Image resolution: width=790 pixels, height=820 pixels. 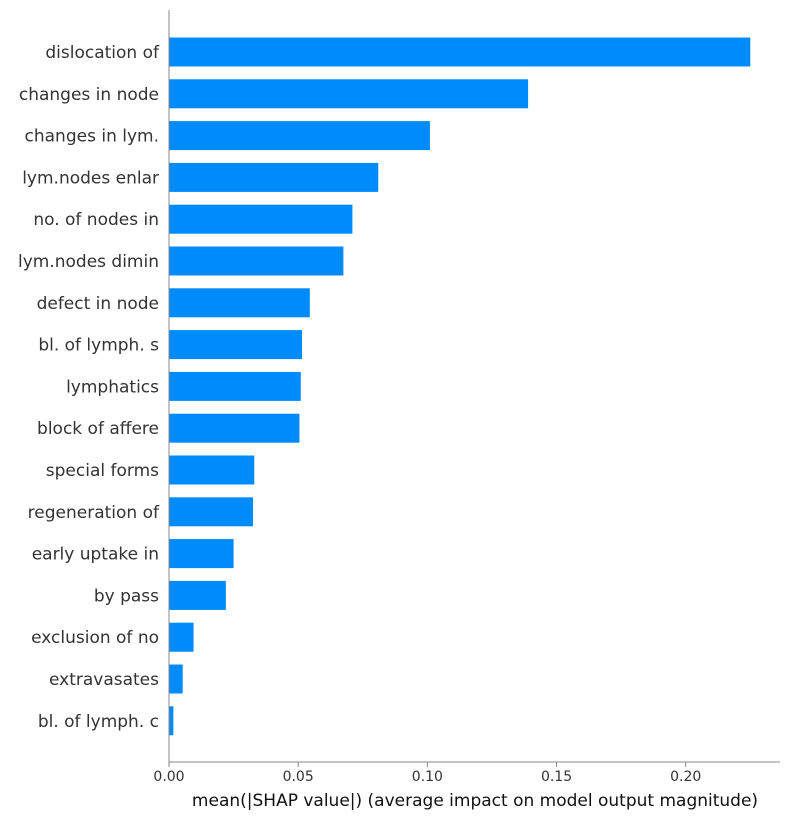 What do you see at coordinates (298, 777) in the screenshot?
I see `x-tick-label-1: 0.05` at bounding box center [298, 777].